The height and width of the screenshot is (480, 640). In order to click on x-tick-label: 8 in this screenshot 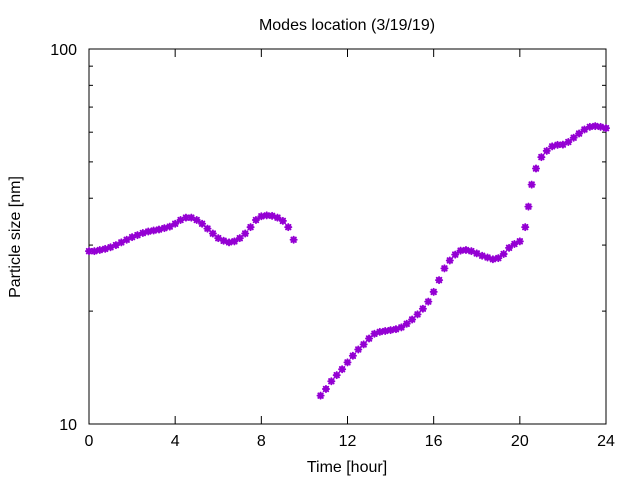, I will do `click(261, 441)`.